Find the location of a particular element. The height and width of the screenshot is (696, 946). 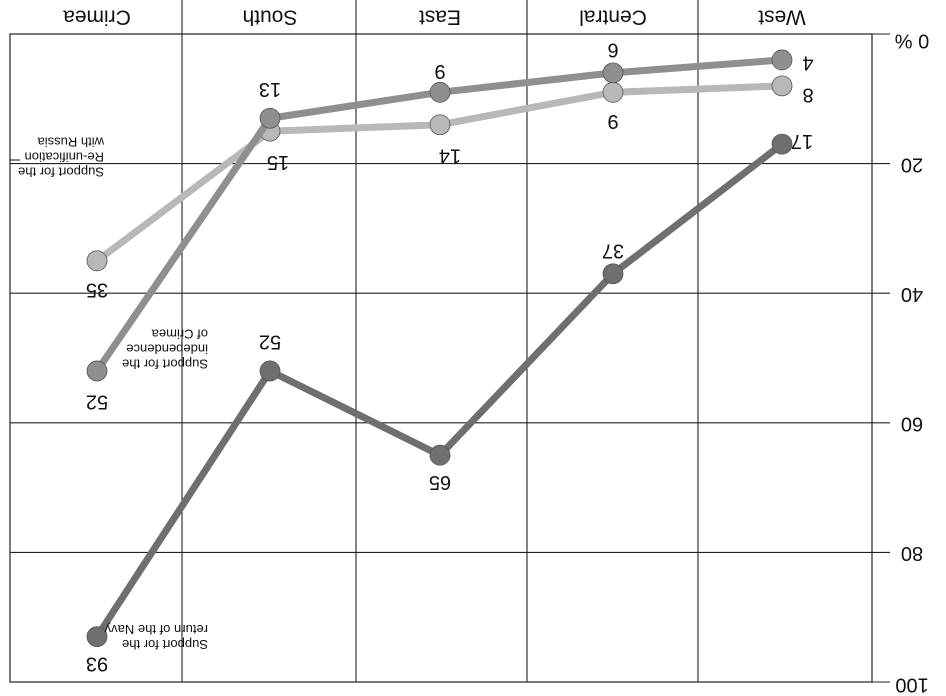

data-label: 8 is located at coordinates (807, 95).